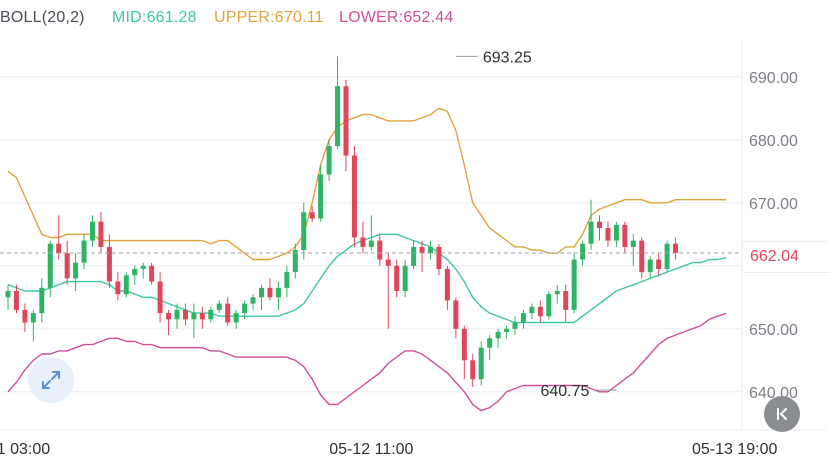 Image resolution: width=829 pixels, height=465 pixels. I want to click on y-tick-label: 690.00, so click(773, 78).